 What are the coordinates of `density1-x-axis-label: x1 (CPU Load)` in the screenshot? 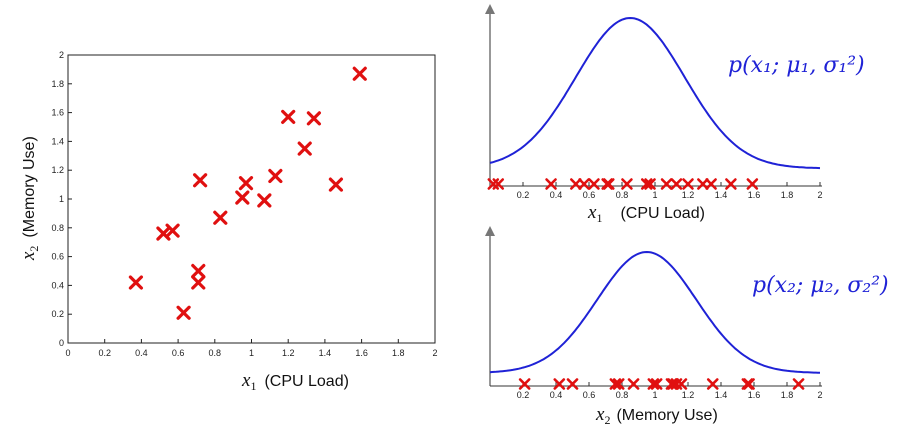 It's located at (646, 213).